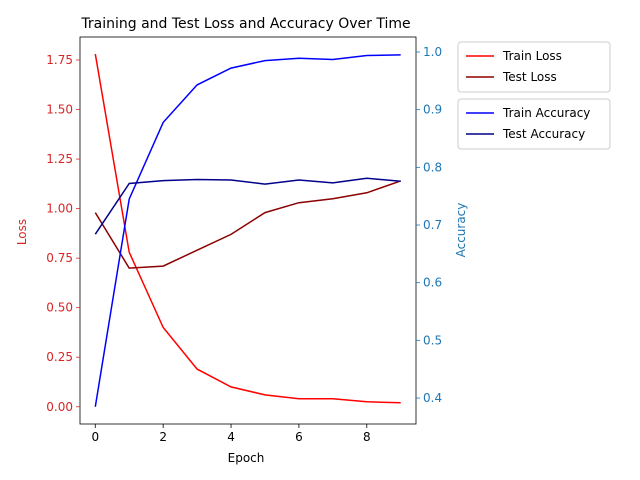  Describe the element at coordinates (432, 52) in the screenshot. I see `right-tick-label: 1.0` at that location.